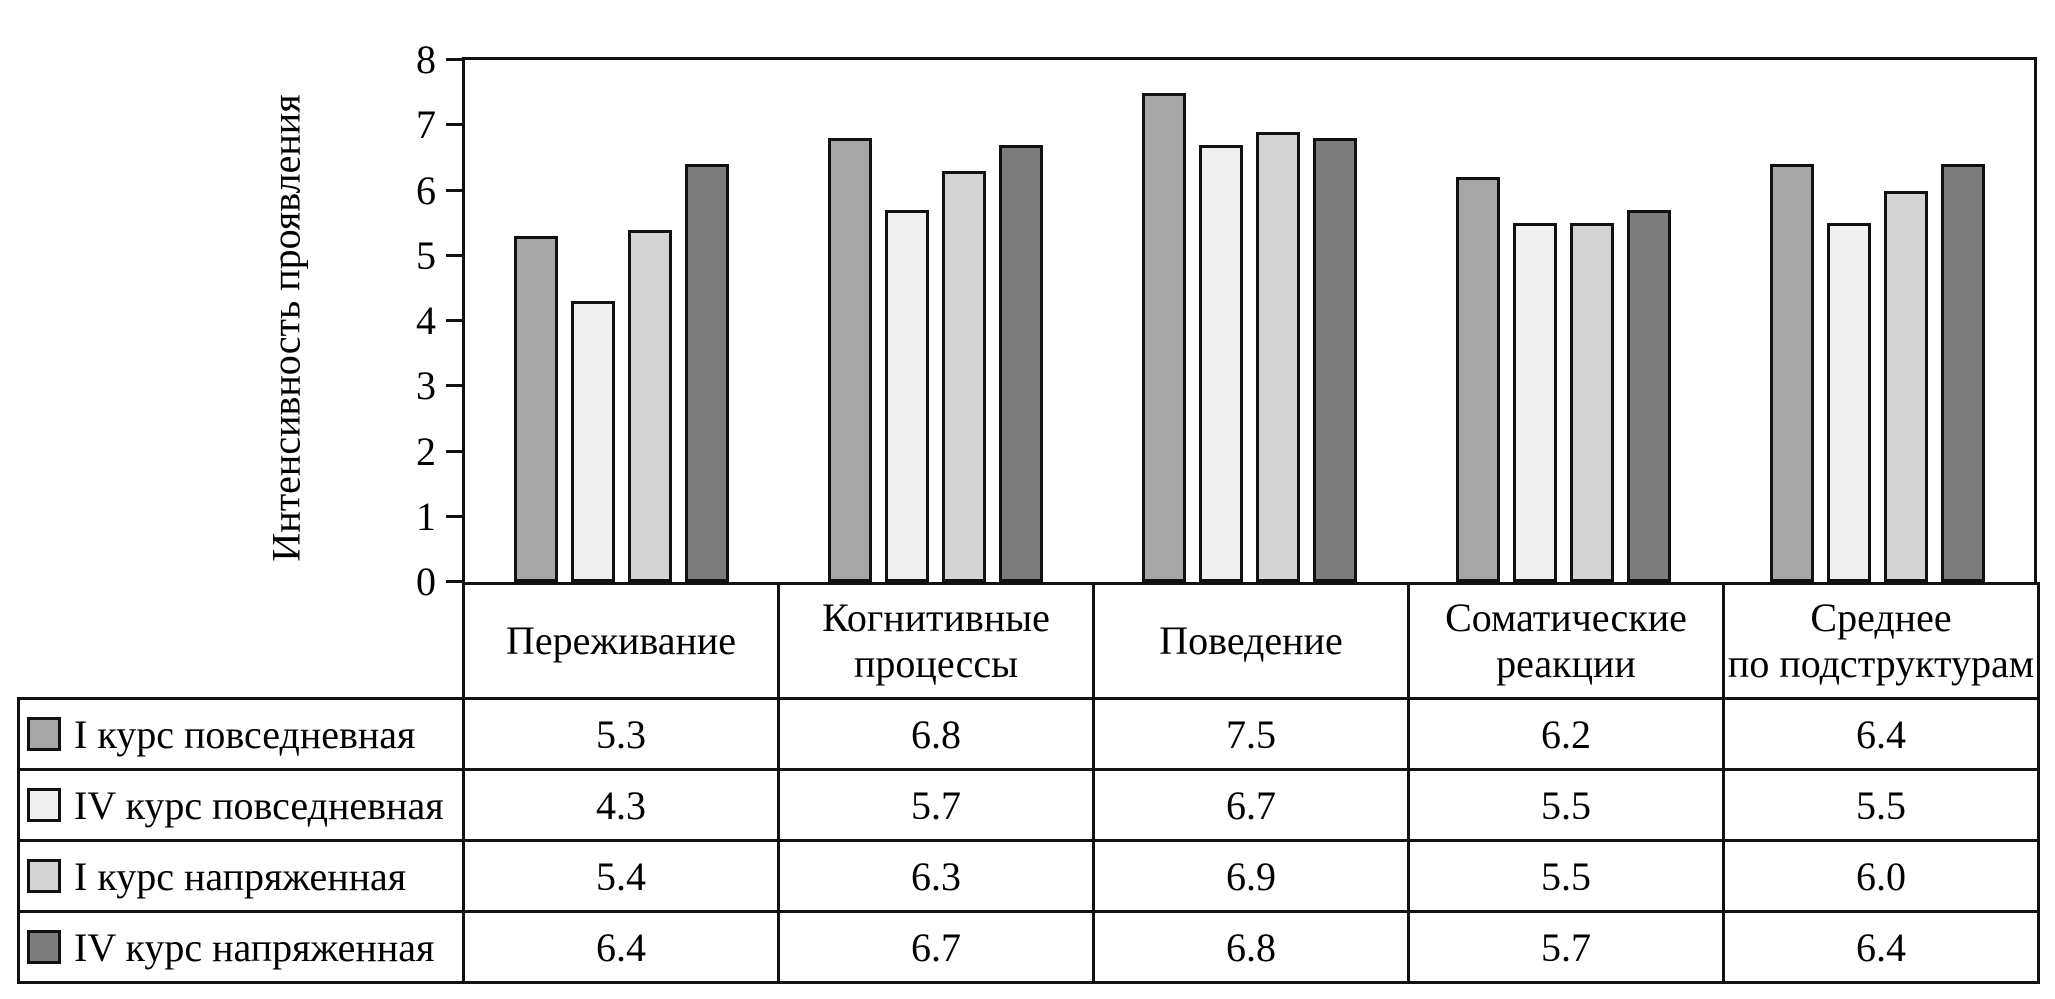 Image resolution: width=2055 pixels, height=999 pixels. I want to click on value-cell-s3-c4: 5.5, so click(1566, 876).